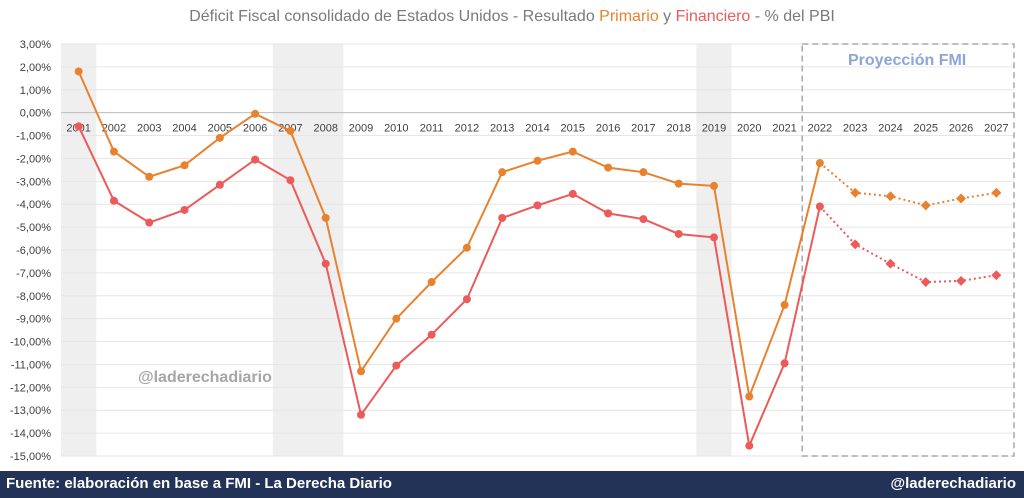 The height and width of the screenshot is (498, 1024). Describe the element at coordinates (608, 129) in the screenshot. I see `x-tick-label: 2016` at that location.